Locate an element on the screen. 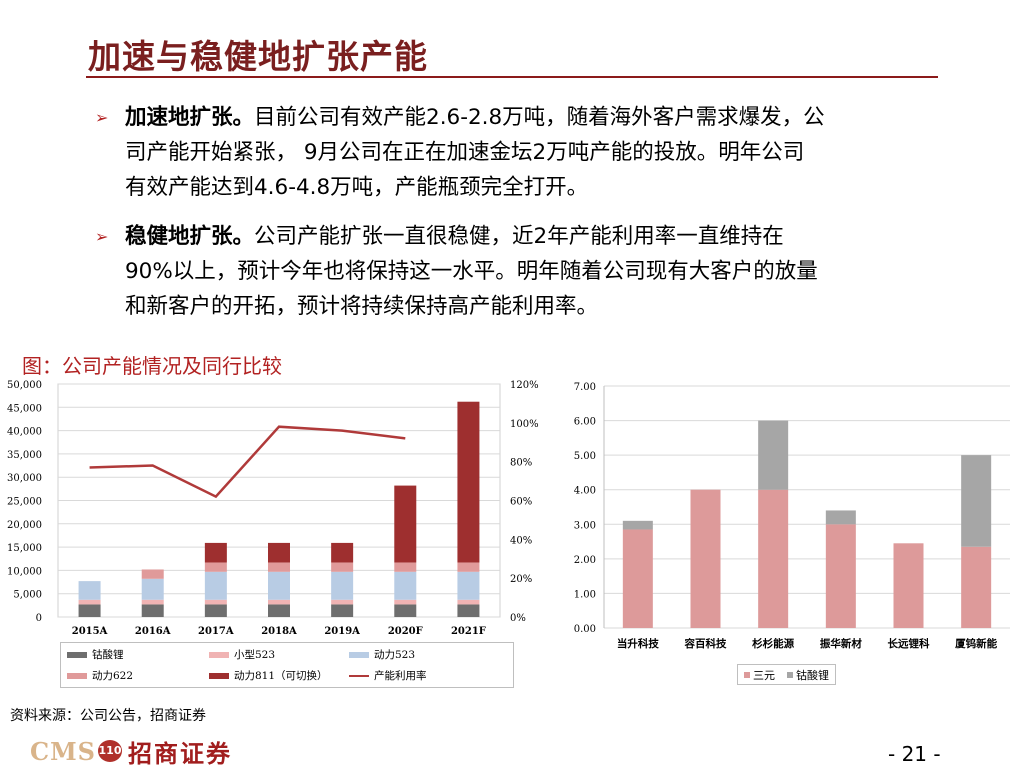 The width and height of the screenshot is (1024, 771). y-tick-label: 35,000 is located at coordinates (24, 455).